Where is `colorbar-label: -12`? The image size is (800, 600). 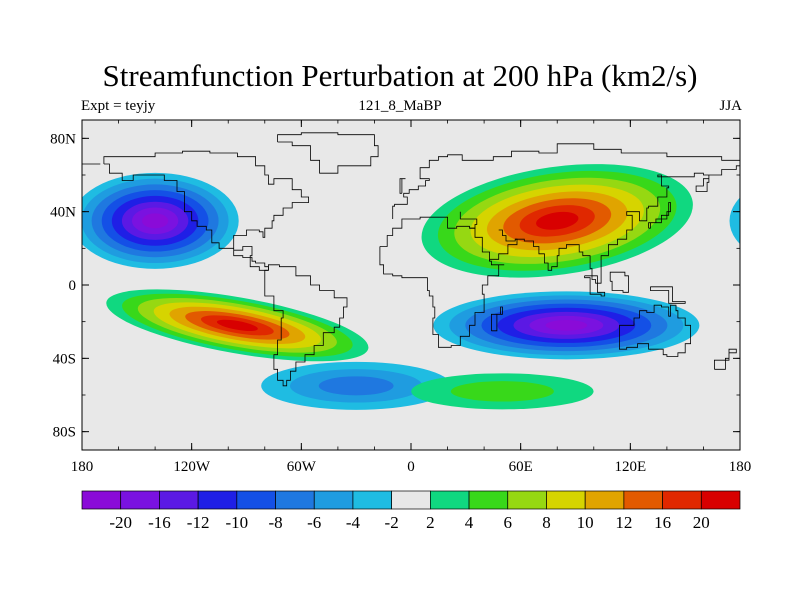
colorbar-label: -12 is located at coordinates (198, 522).